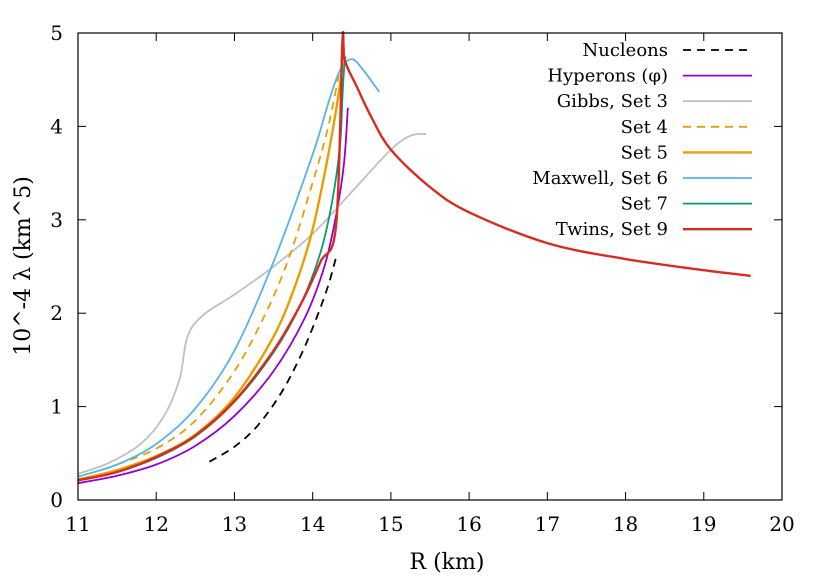 This screenshot has width=830, height=584. Describe the element at coordinates (56, 220) in the screenshot. I see `y-tick-label: 3` at that location.